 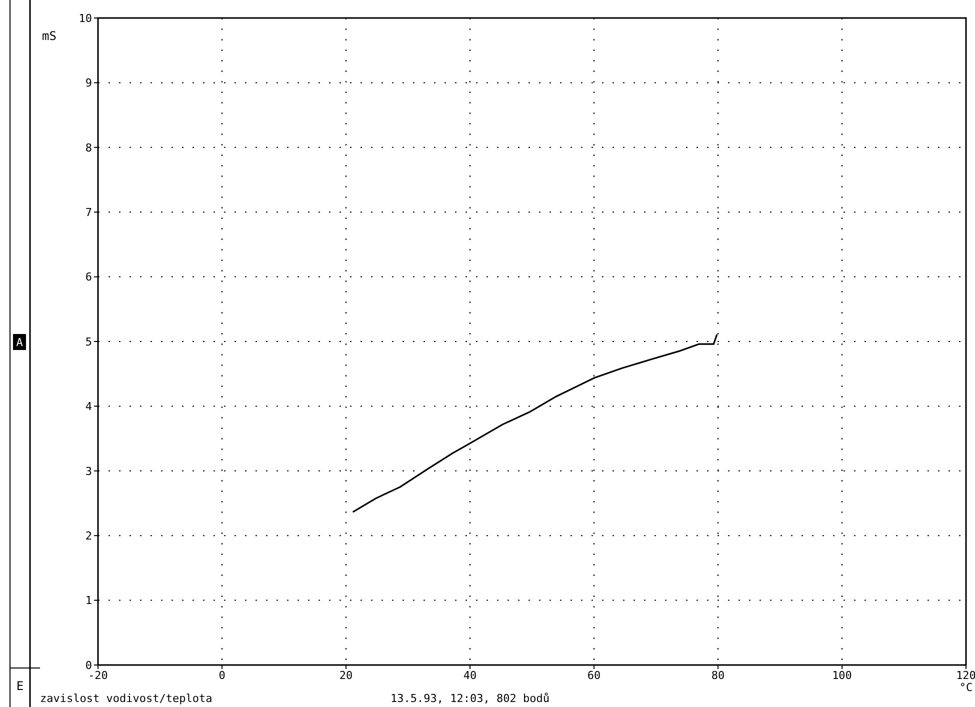 I want to click on y-tick-label: 3, so click(x=88, y=471).